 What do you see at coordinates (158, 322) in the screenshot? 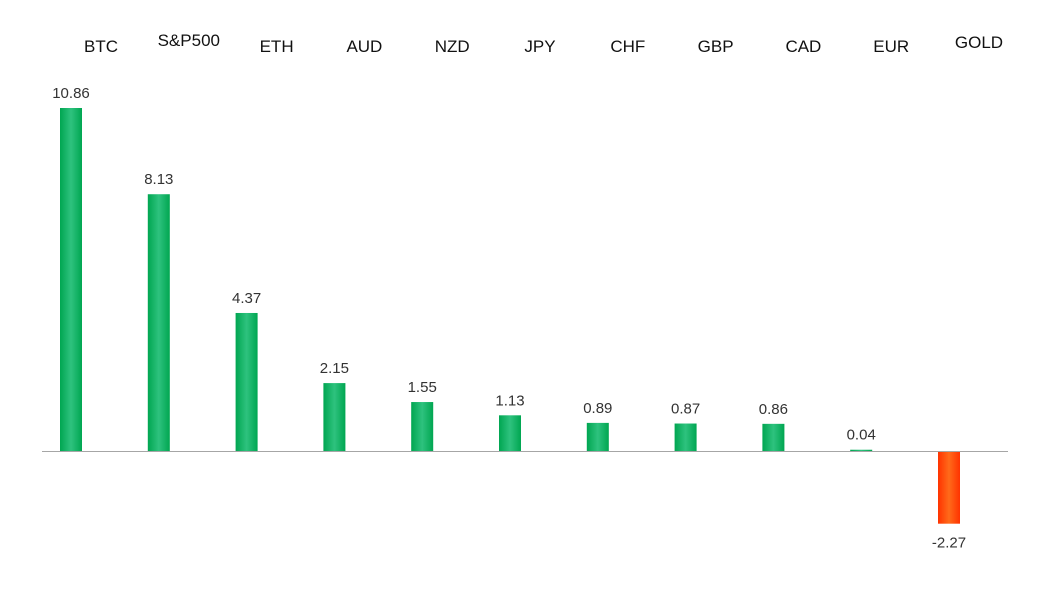
I see `bar-s-p500` at bounding box center [158, 322].